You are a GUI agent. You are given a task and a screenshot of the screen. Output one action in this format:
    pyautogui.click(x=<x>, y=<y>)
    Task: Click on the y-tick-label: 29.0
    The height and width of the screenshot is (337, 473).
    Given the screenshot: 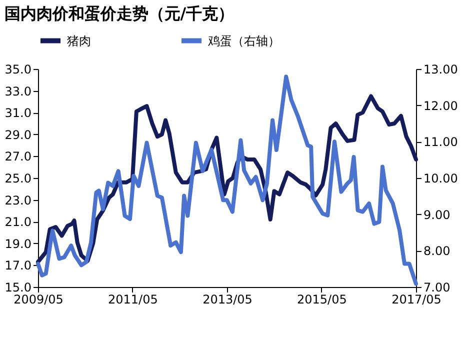 What is the action you would take?
    pyautogui.click(x=18, y=135)
    